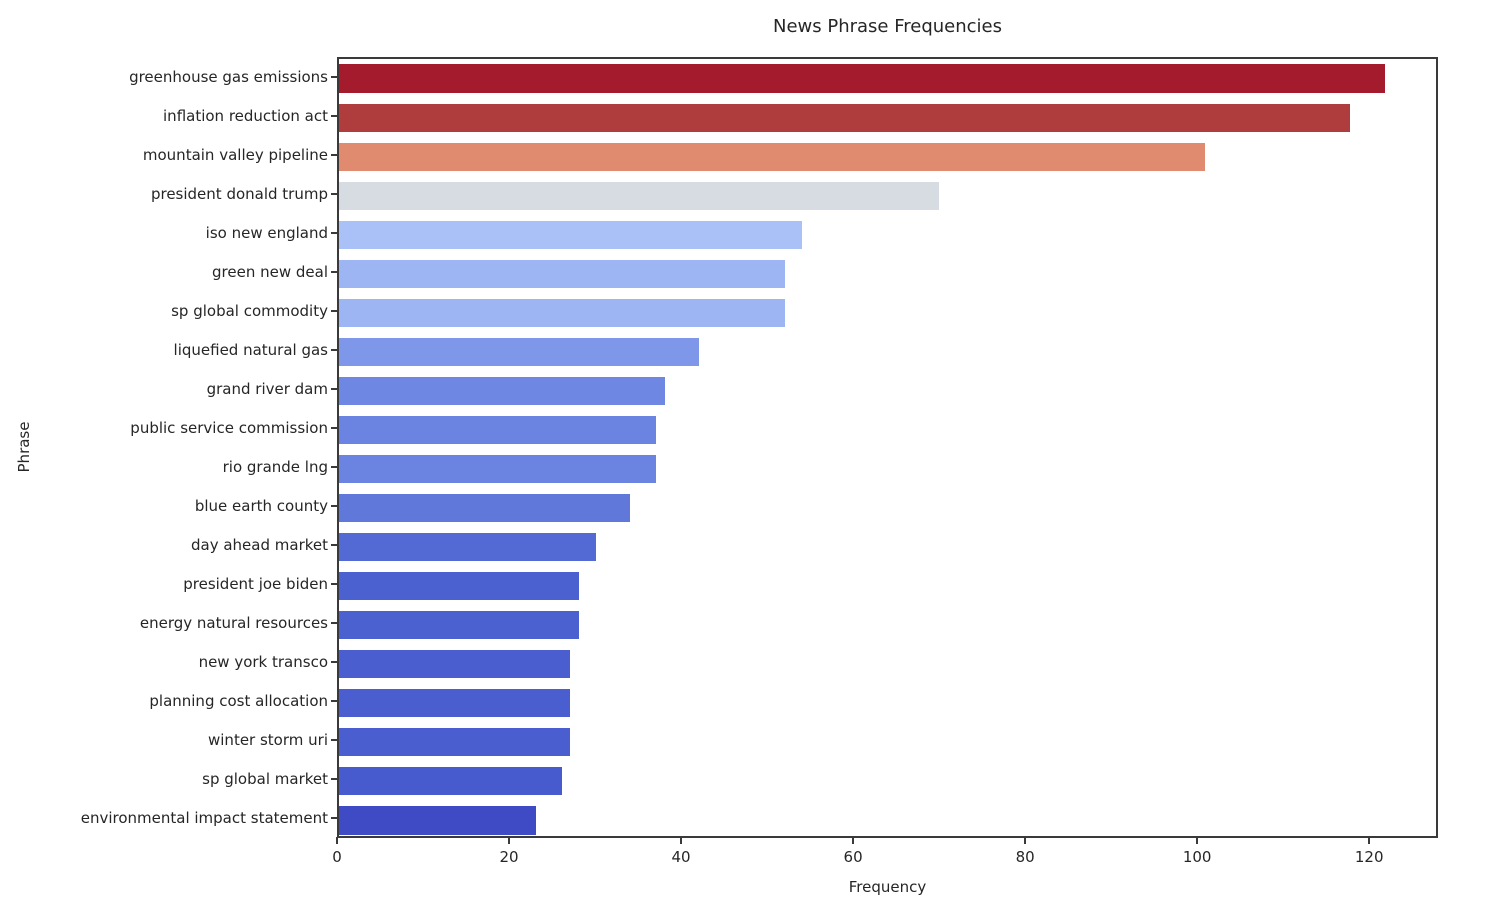 The width and height of the screenshot is (1510, 918). What do you see at coordinates (265, 779) in the screenshot?
I see `y-tick-label: sp global market` at bounding box center [265, 779].